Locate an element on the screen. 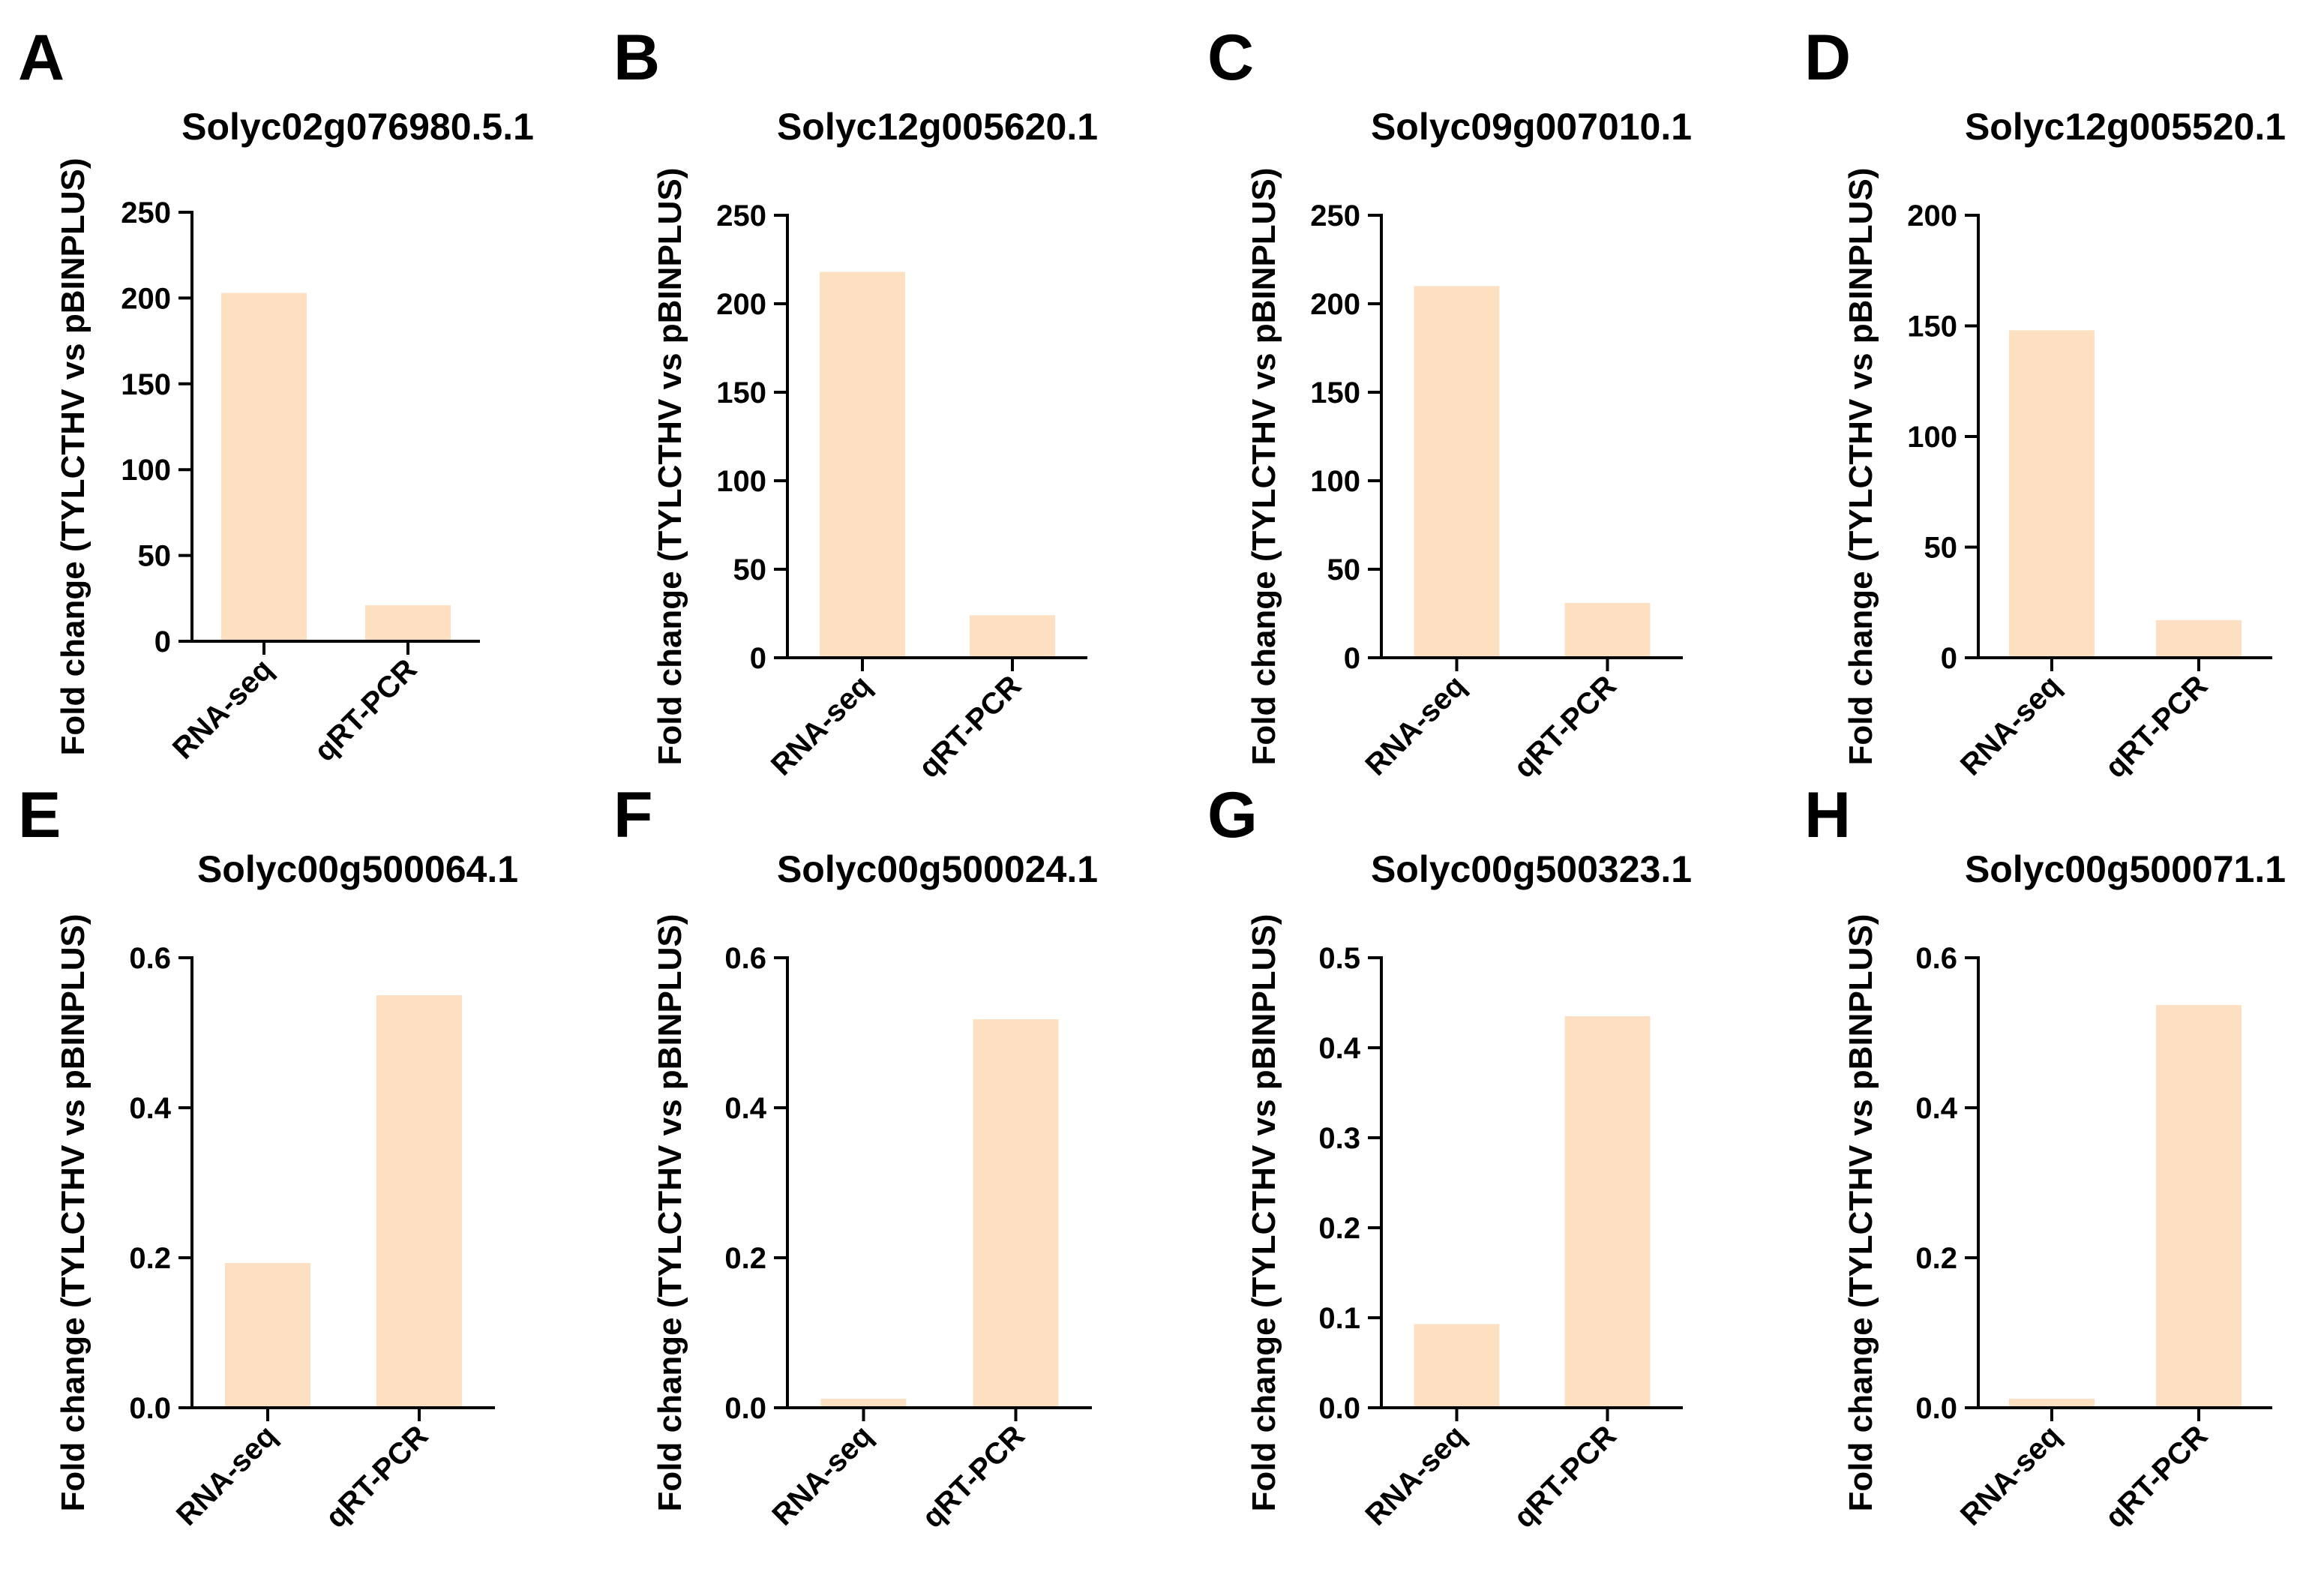 This screenshot has width=2324, height=1584. panel-letter: G is located at coordinates (1232, 815).